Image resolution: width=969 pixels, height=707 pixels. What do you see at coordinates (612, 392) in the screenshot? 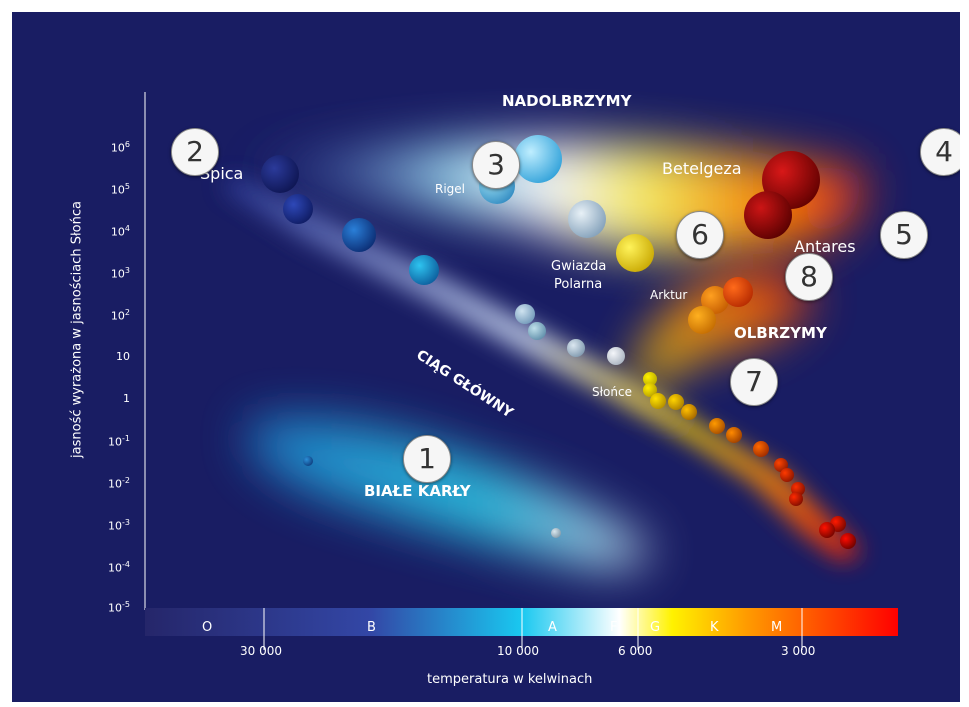
I see `star-label-sun: Słońce` at bounding box center [612, 392].